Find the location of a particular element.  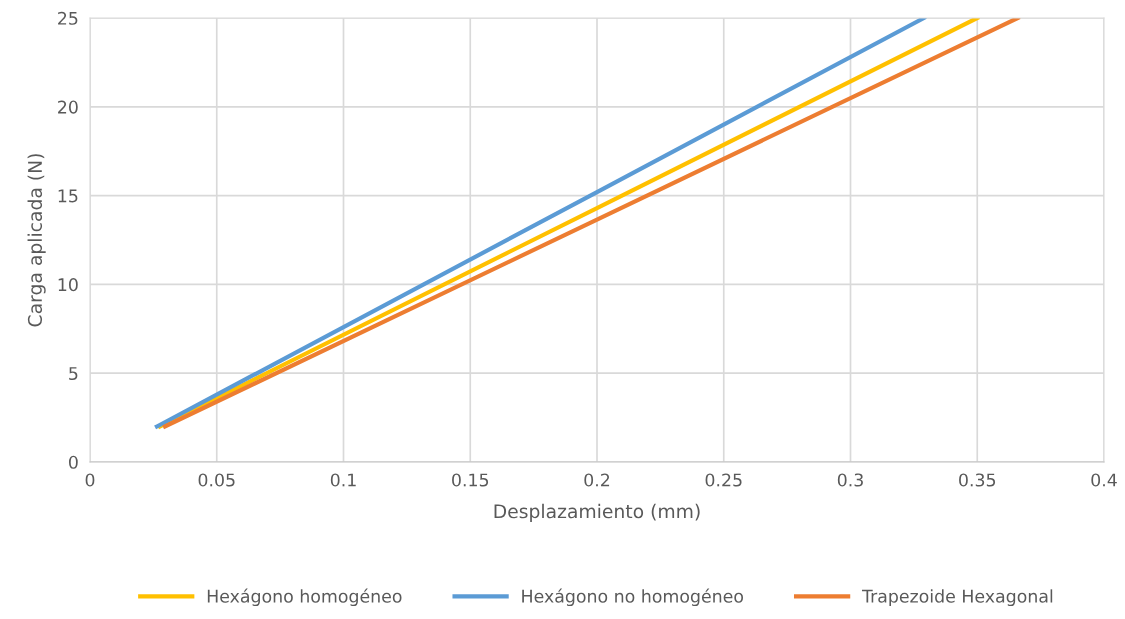

x-tick-label: 0.2 is located at coordinates (597, 480).